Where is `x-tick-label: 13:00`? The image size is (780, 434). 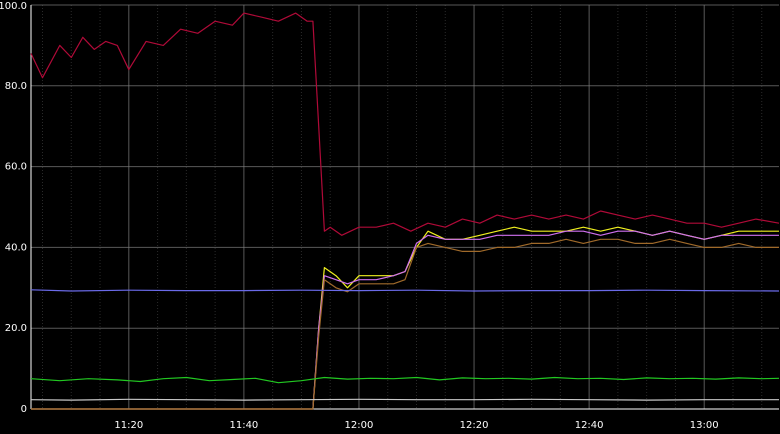
x-tick-label: 13:00 is located at coordinates (704, 425).